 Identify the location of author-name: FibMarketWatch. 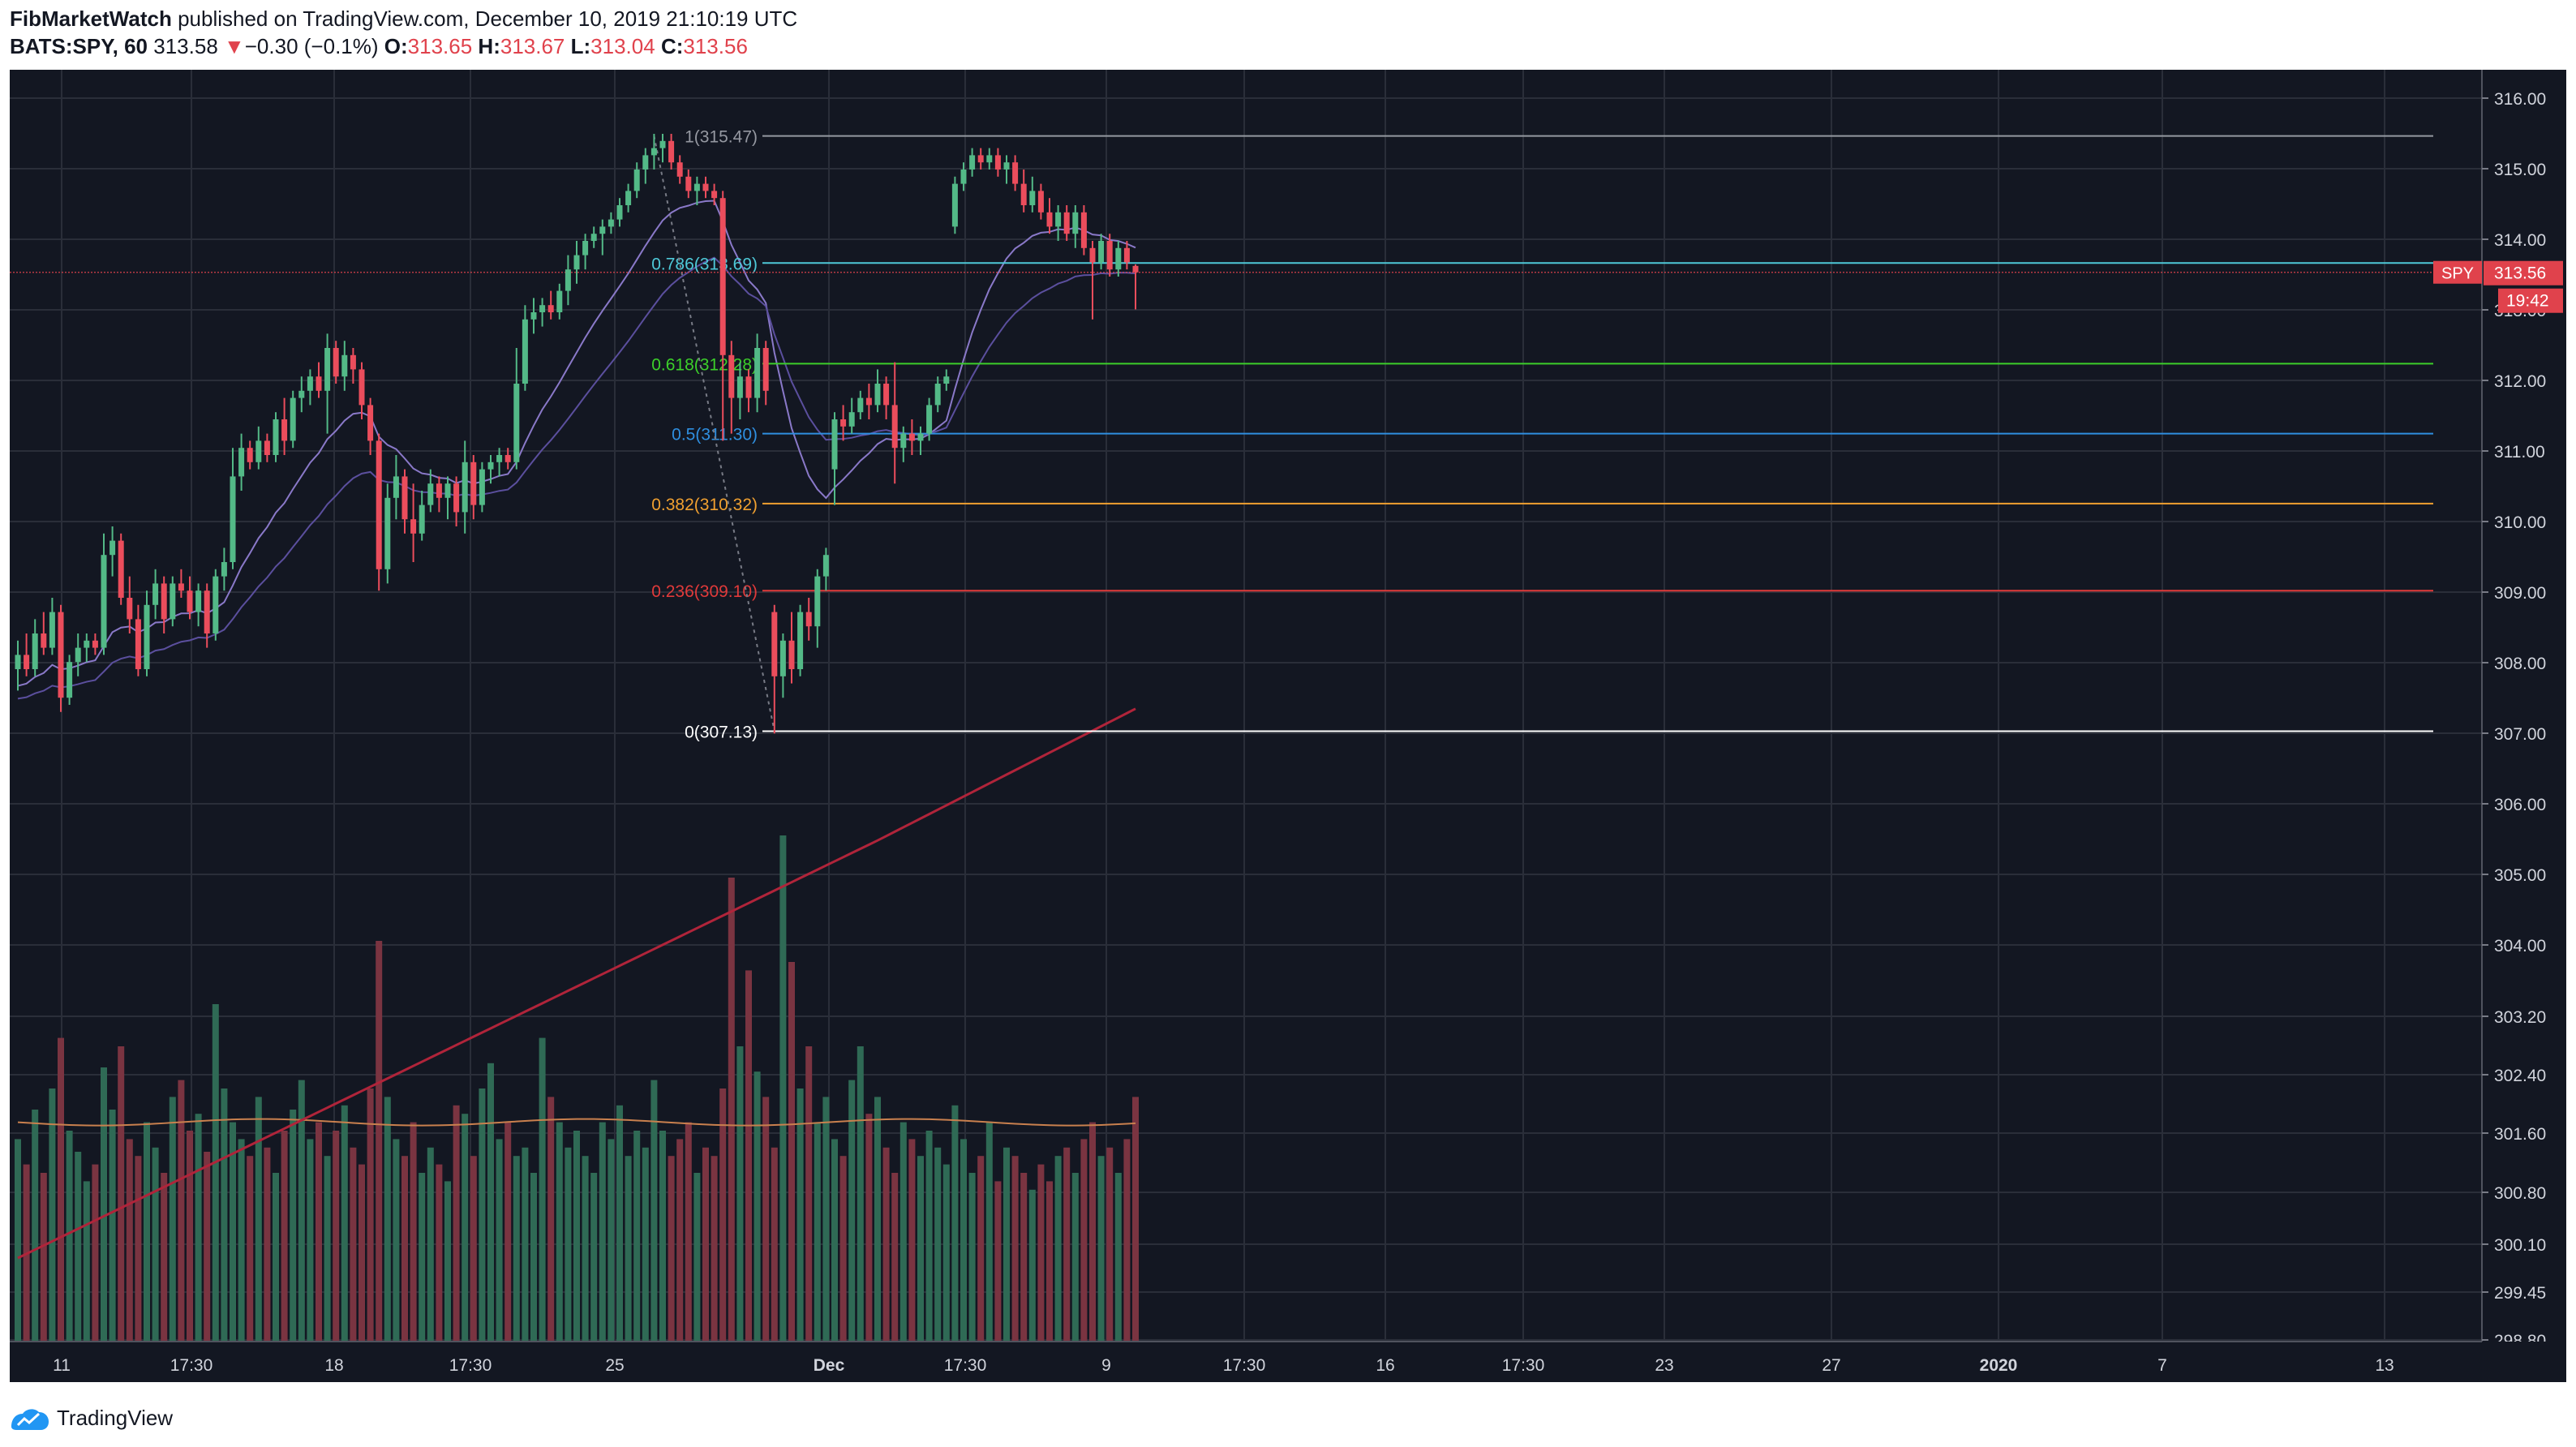
(91, 18).